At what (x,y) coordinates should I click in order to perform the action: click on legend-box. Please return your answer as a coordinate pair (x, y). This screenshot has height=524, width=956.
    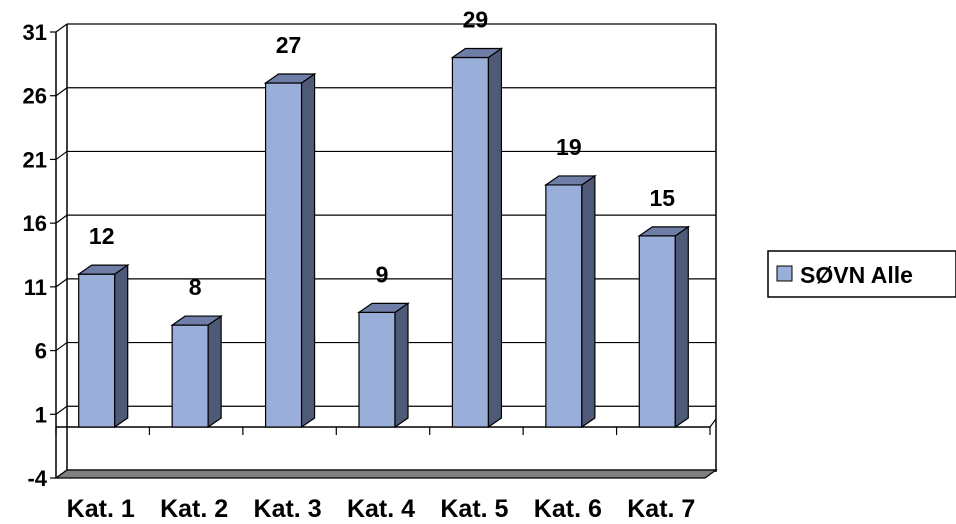
    Looking at the image, I should click on (861, 274).